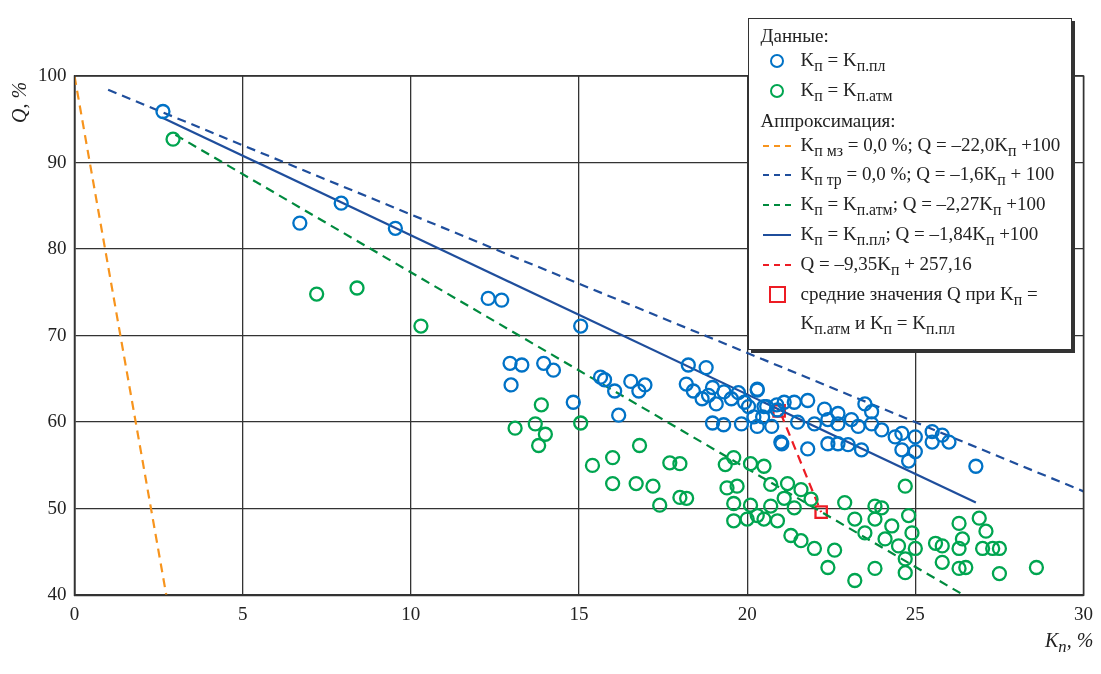 The image size is (1101, 674). What do you see at coordinates (919, 310) in the screenshot?
I see `text: средние значения Q при K$_{п}$ = K$_{п.атм}$ и K$_{п}$ = K$_{п.пл}$` at bounding box center [919, 310].